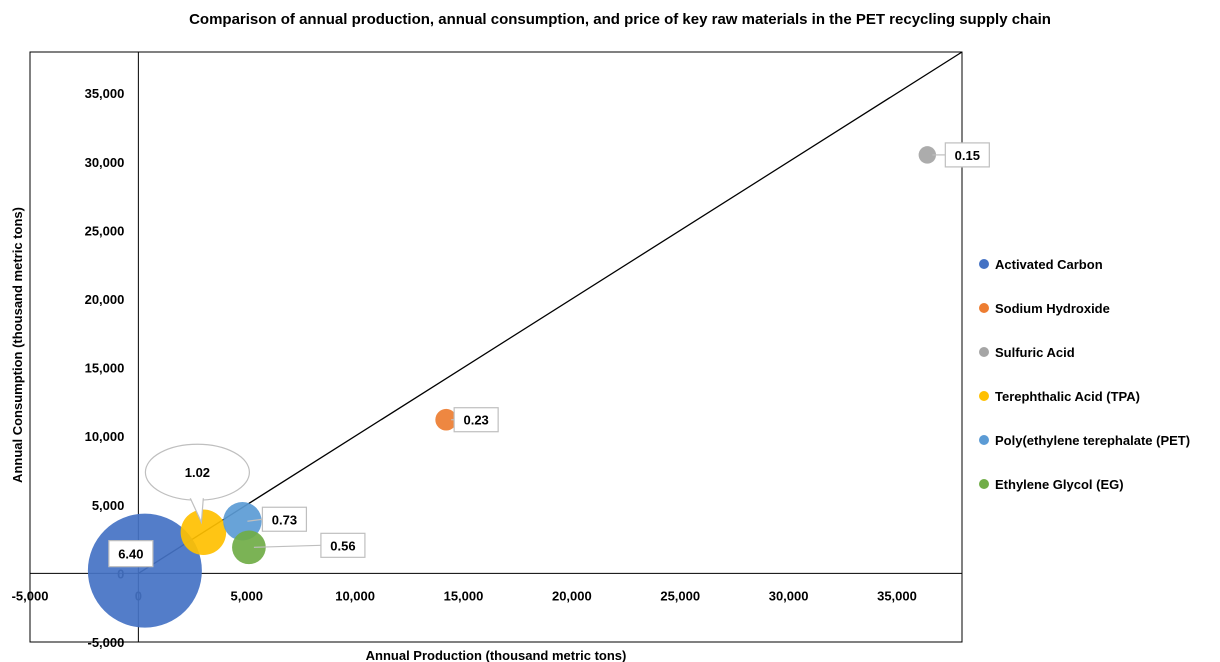 The height and width of the screenshot is (662, 1220). I want to click on legend-entry: Activated Carbon, so click(1049, 264).